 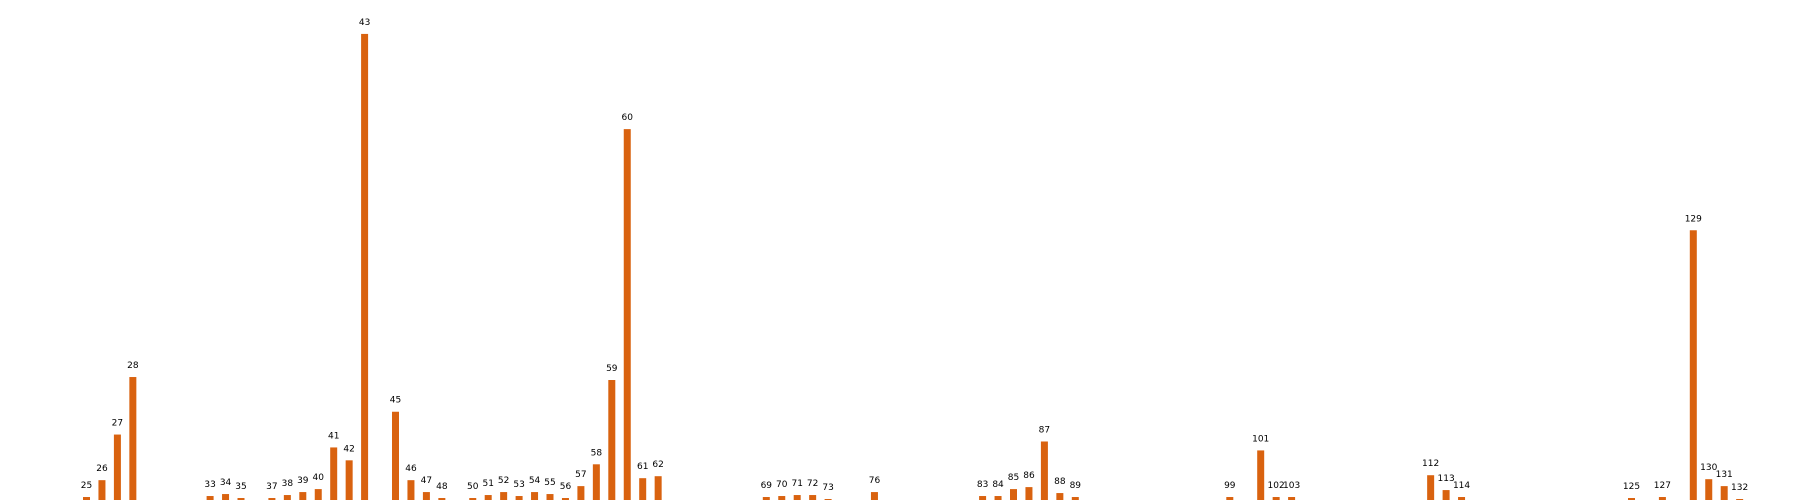 What do you see at coordinates (1724, 475) in the screenshot?
I see `data-label-131: 131` at bounding box center [1724, 475].